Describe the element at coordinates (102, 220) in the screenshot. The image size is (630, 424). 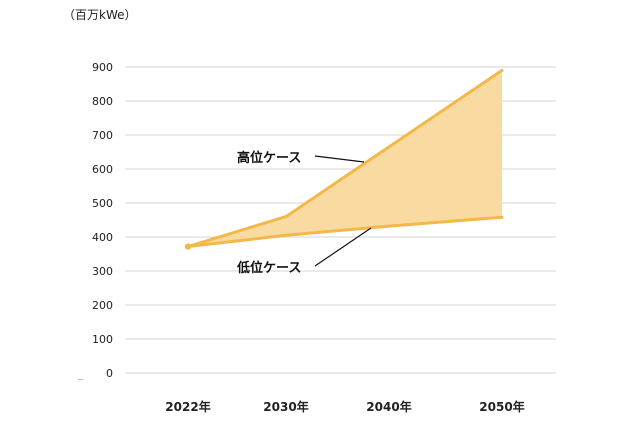
I see `y-axis: 0 100 200 300 400 500 600 700 800 900` at that location.